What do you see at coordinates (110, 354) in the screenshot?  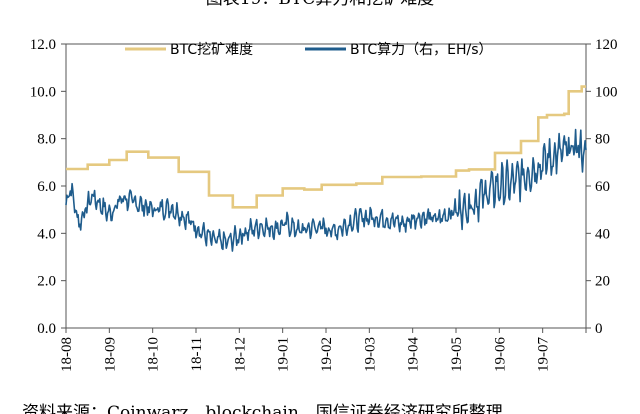 I see `x-axis-tick-label: 18-09` at bounding box center [110, 354].